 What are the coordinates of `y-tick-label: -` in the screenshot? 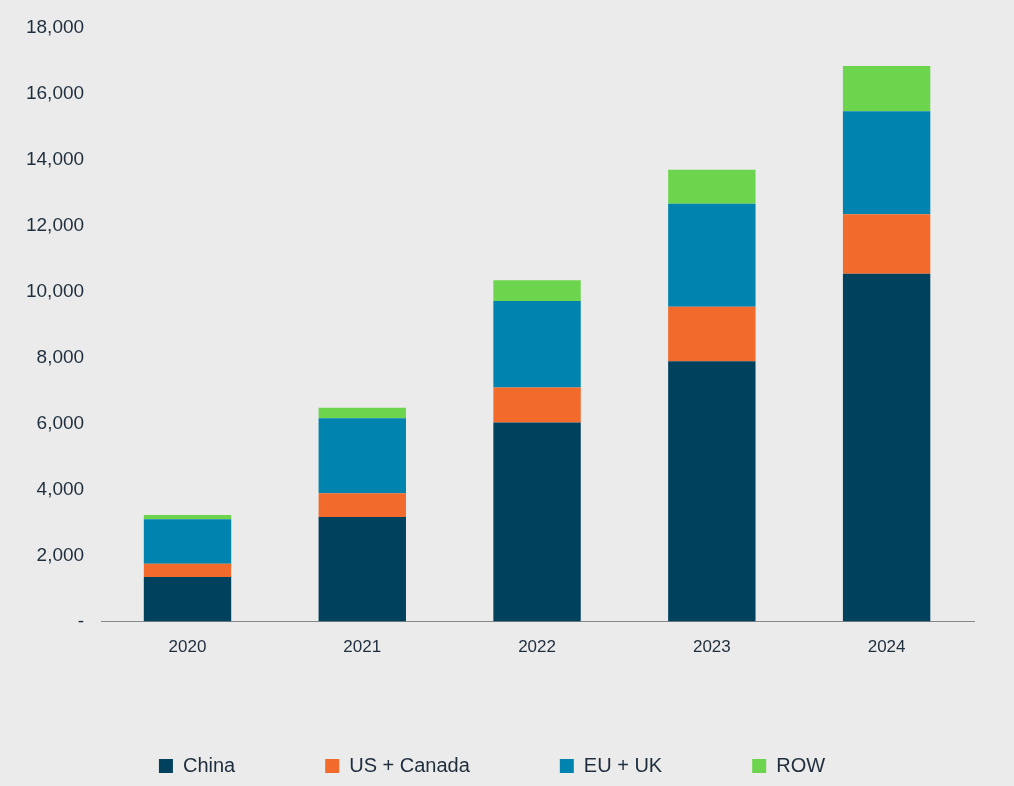 It's located at (81, 620).